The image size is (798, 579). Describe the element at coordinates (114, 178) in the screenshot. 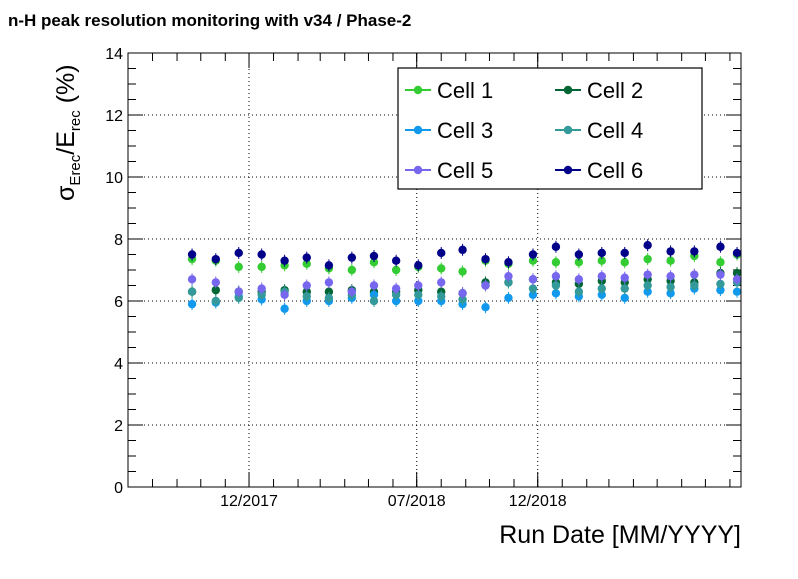

I see `y-tick-label: 10` at that location.